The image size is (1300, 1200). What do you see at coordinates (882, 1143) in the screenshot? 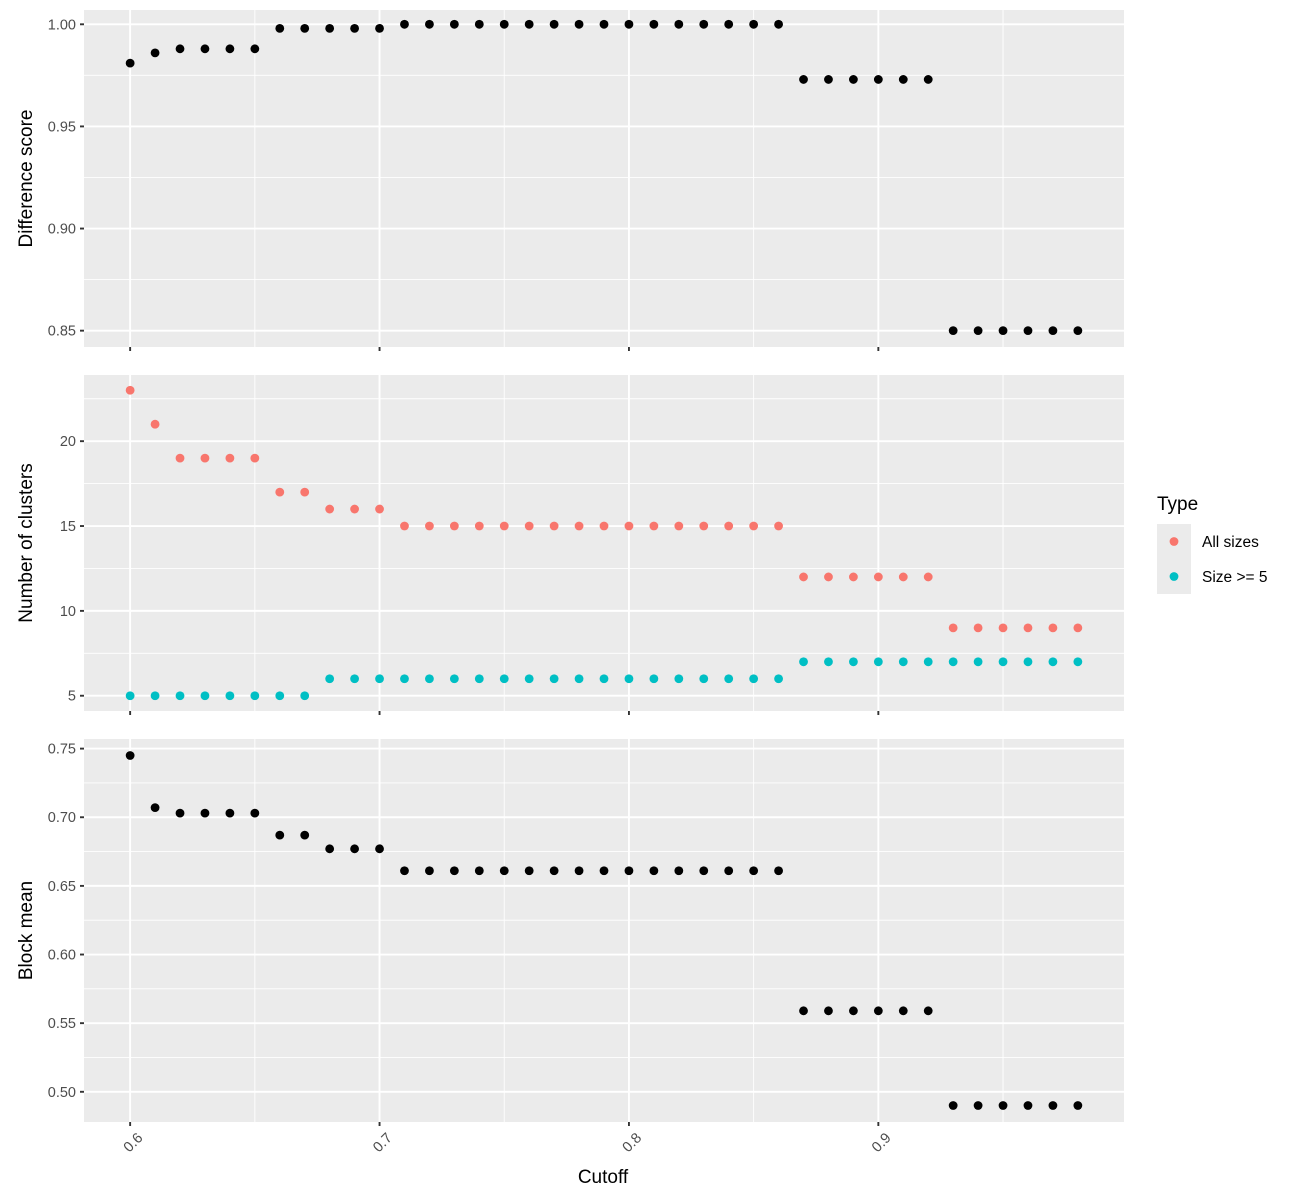
I see `x-tick-label: 0.9` at bounding box center [882, 1143].